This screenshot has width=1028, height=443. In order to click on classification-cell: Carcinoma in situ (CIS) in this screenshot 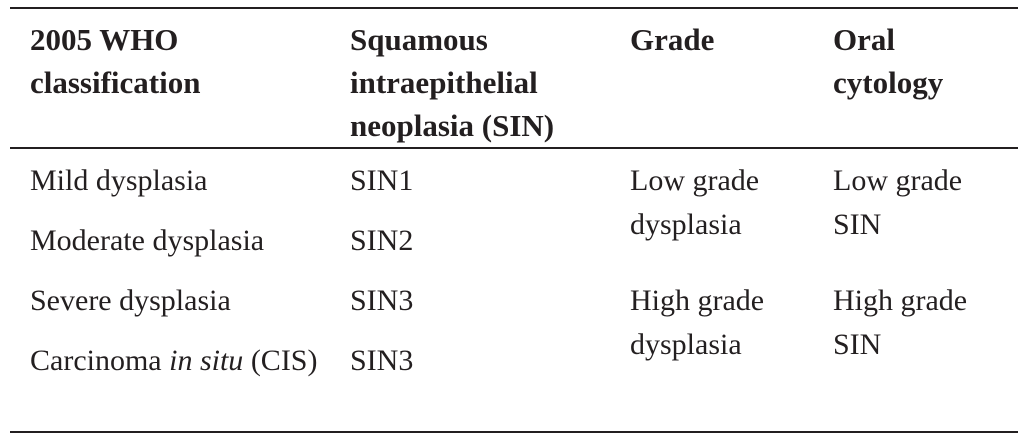, I will do `click(180, 361)`.